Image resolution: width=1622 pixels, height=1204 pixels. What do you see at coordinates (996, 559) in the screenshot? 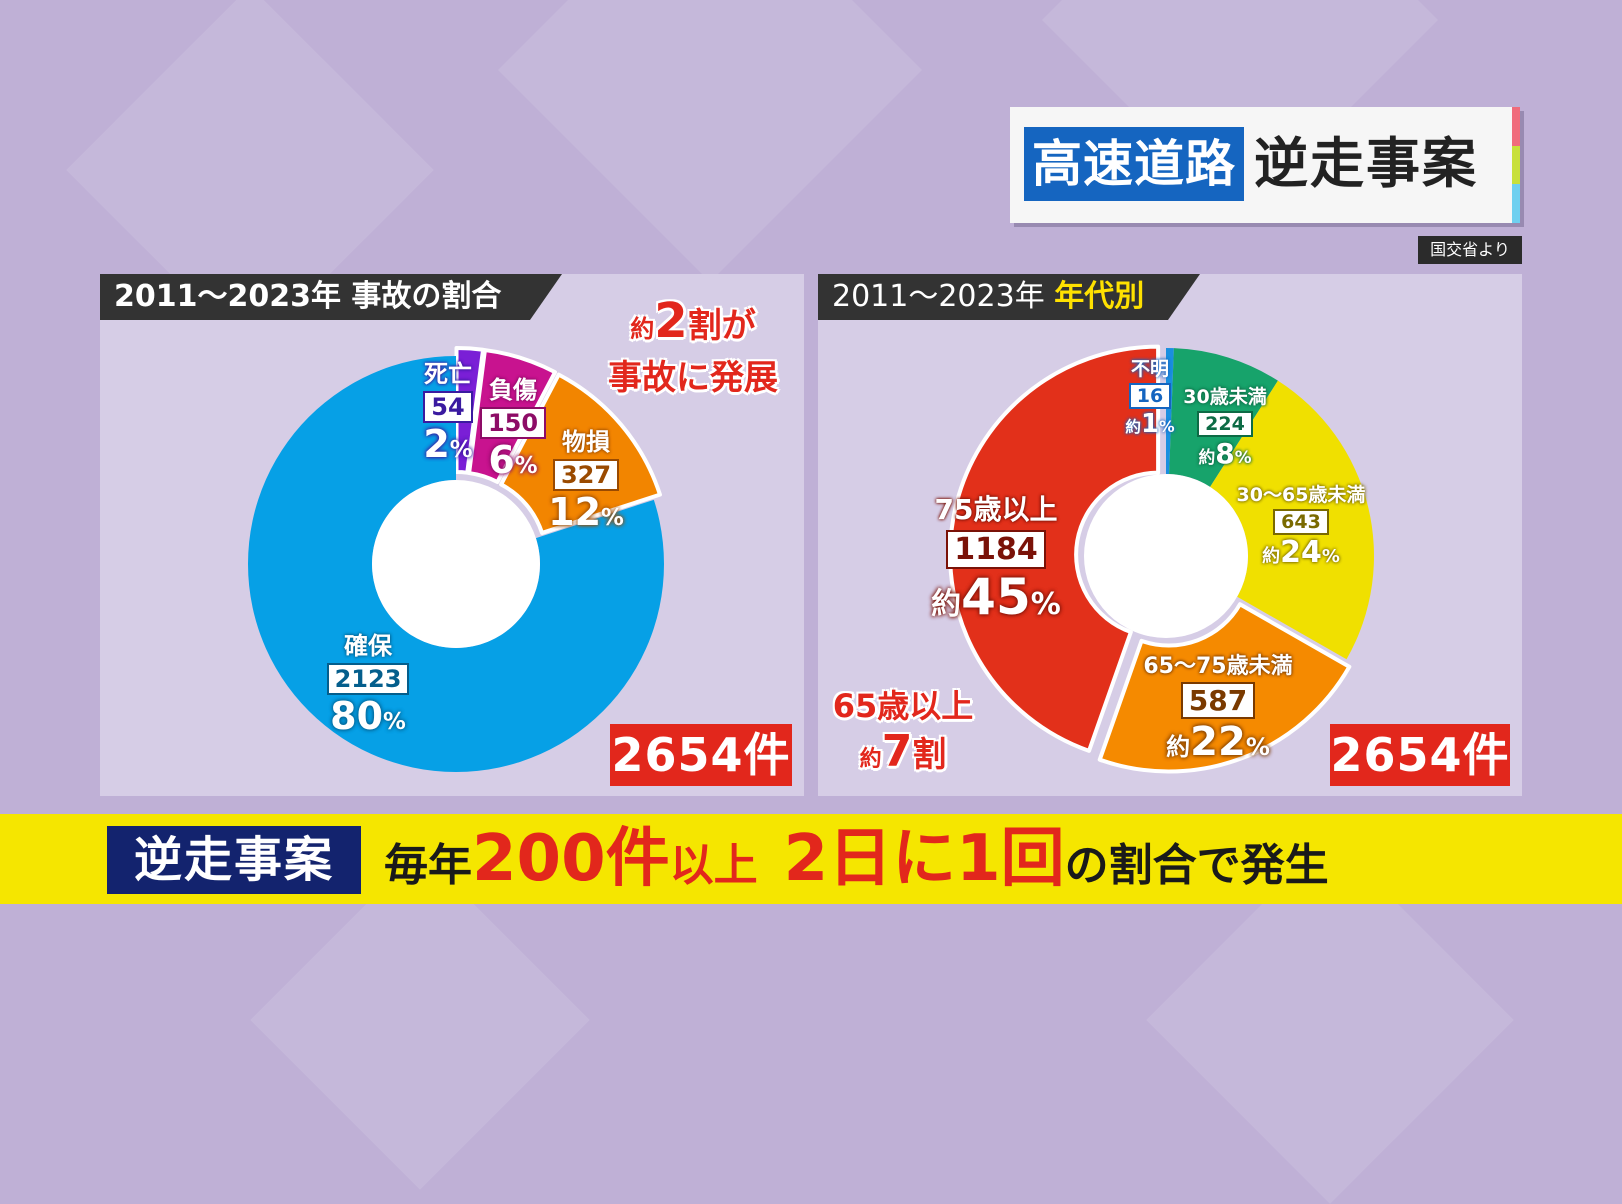
I see `slice-label-75plus: 75歳以上 1184 約45%` at bounding box center [996, 559].